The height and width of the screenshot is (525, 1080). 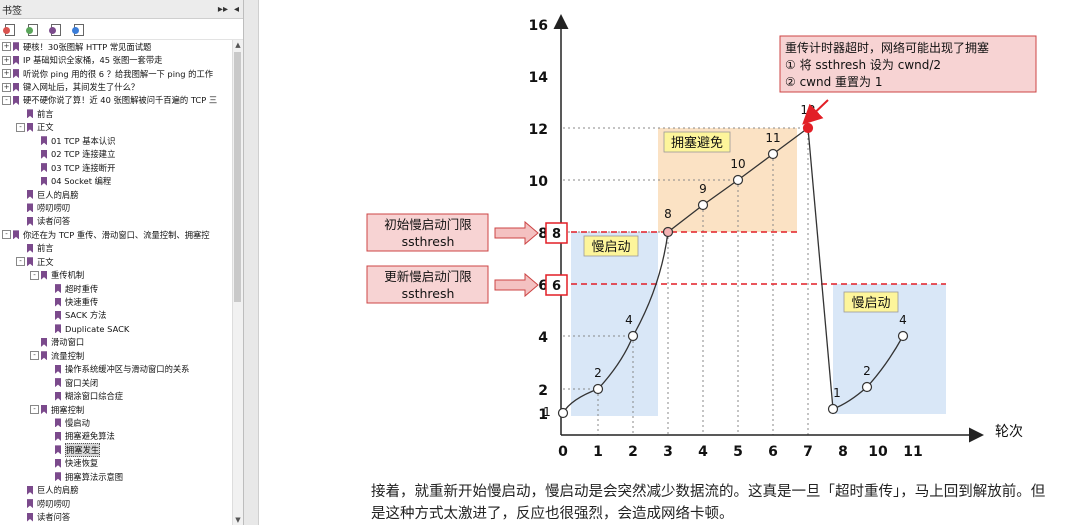 What do you see at coordinates (83, 140) in the screenshot?
I see `bookmark-item-label: 01 TCP 基本认识` at bounding box center [83, 140].